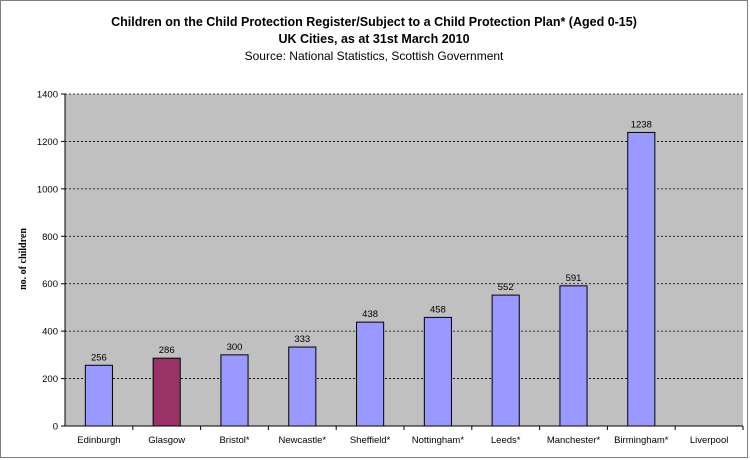 The width and height of the screenshot is (750, 460). Describe the element at coordinates (438, 440) in the screenshot. I see `x-tick-label: Nottingham*` at that location.